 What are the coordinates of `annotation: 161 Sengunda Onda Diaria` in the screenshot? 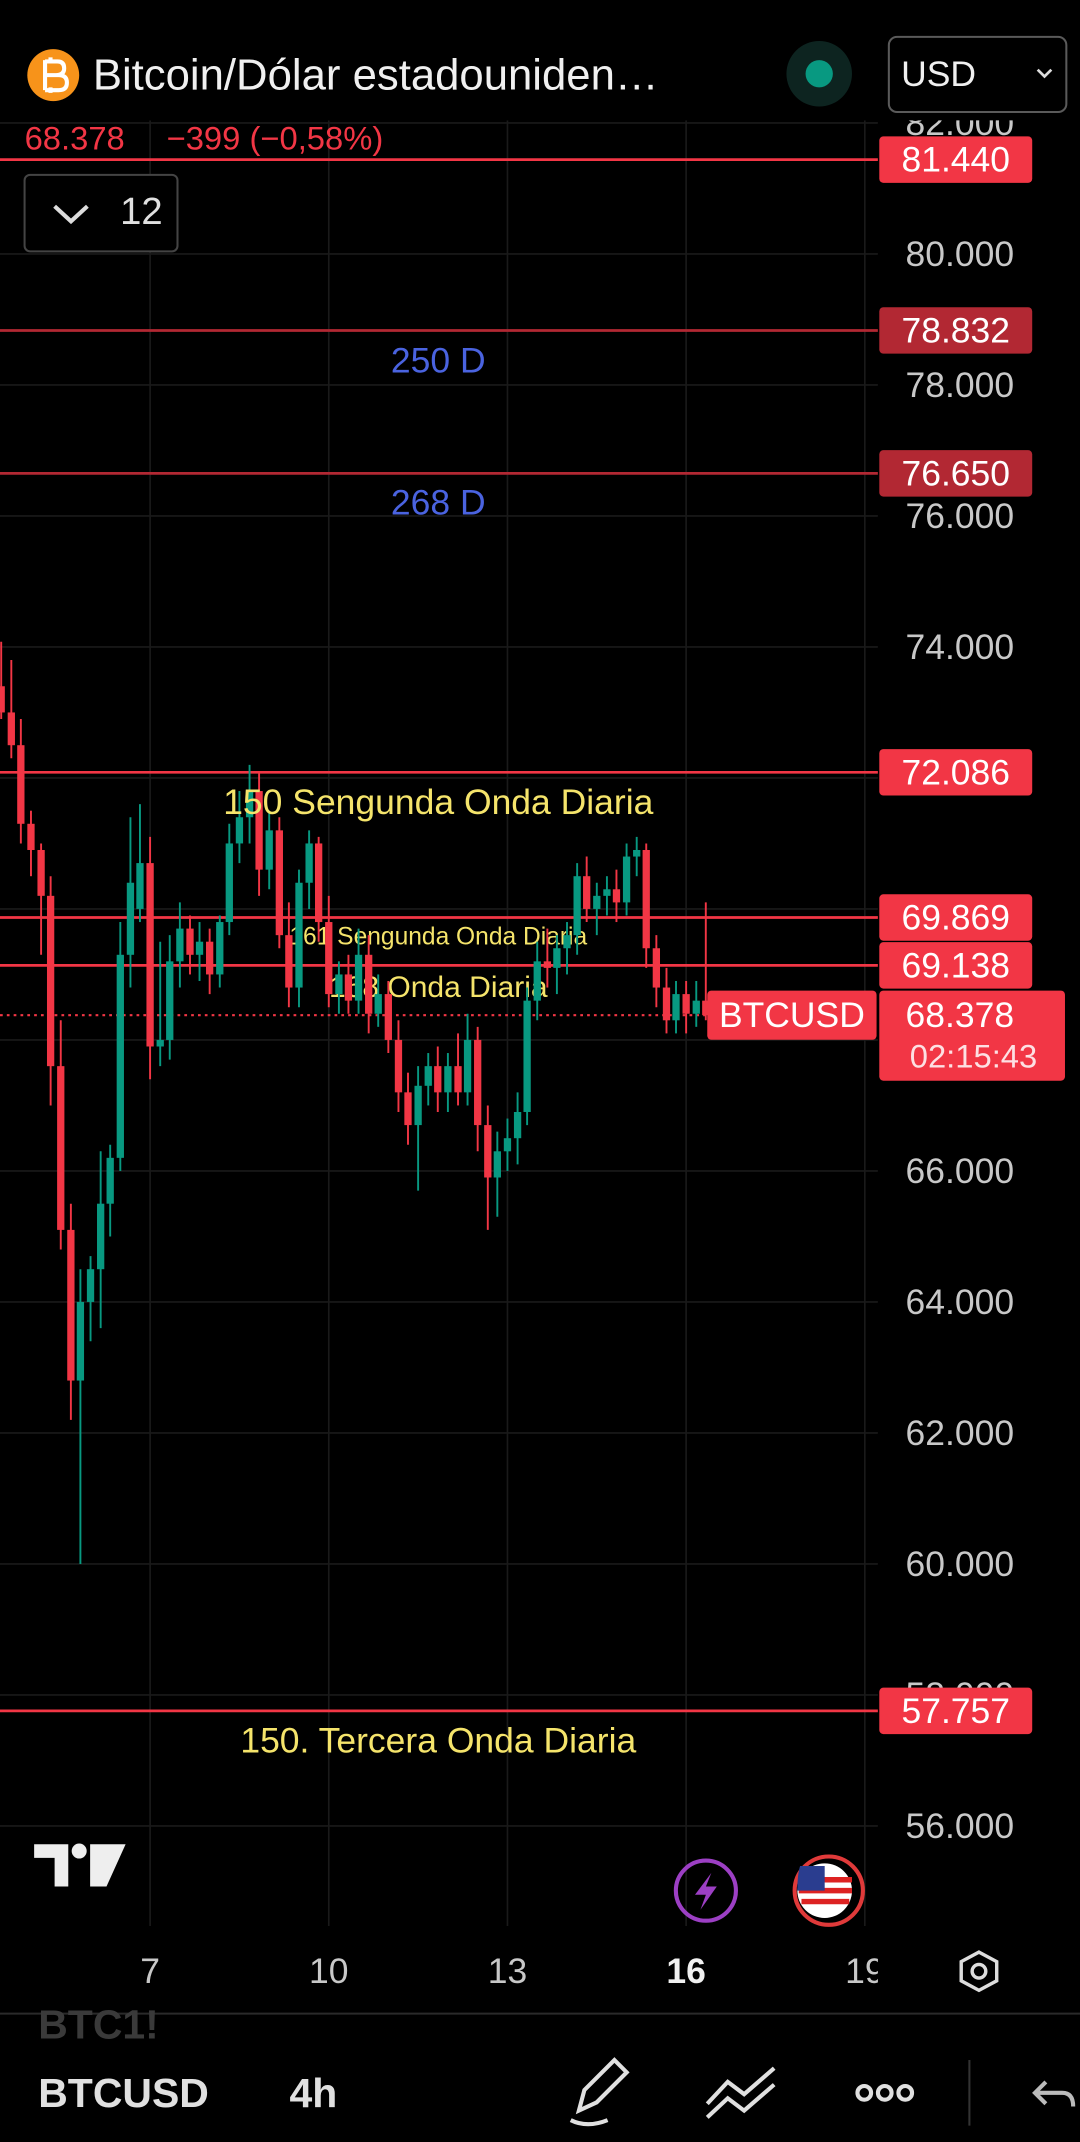 It's located at (438, 937).